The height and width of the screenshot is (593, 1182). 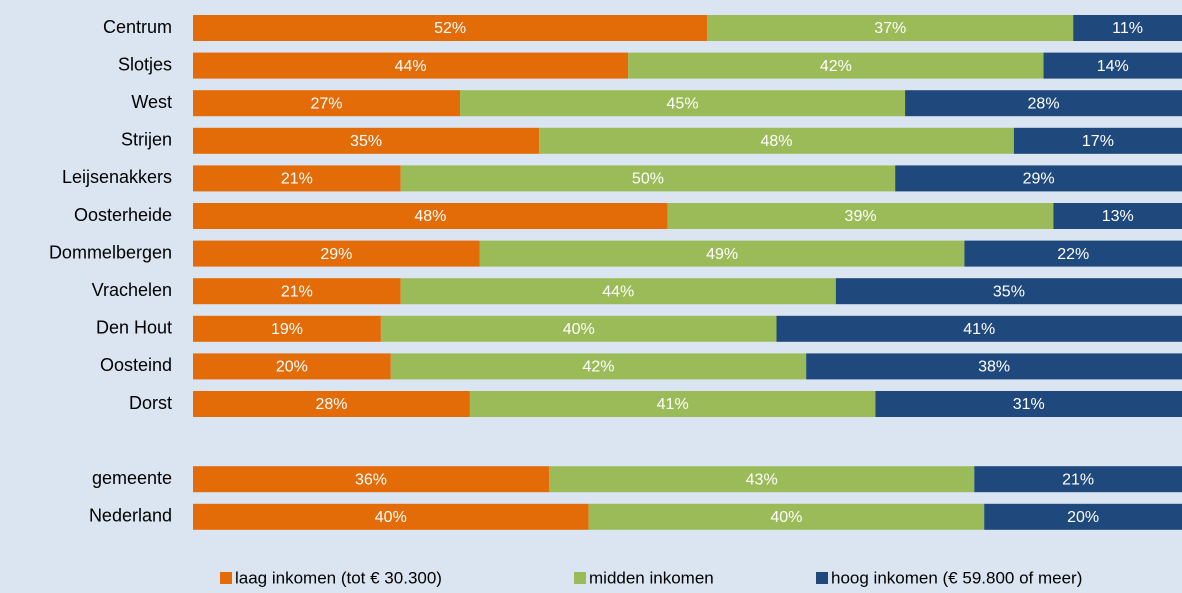 I want to click on category-label: Slotjes, so click(x=145, y=64).